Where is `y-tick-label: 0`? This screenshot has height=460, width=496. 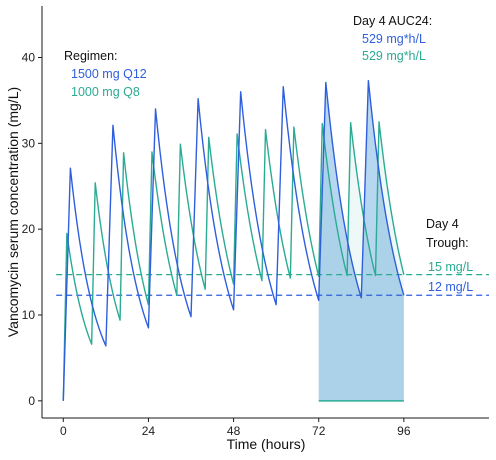 y-tick-label: 0 is located at coordinates (31, 401).